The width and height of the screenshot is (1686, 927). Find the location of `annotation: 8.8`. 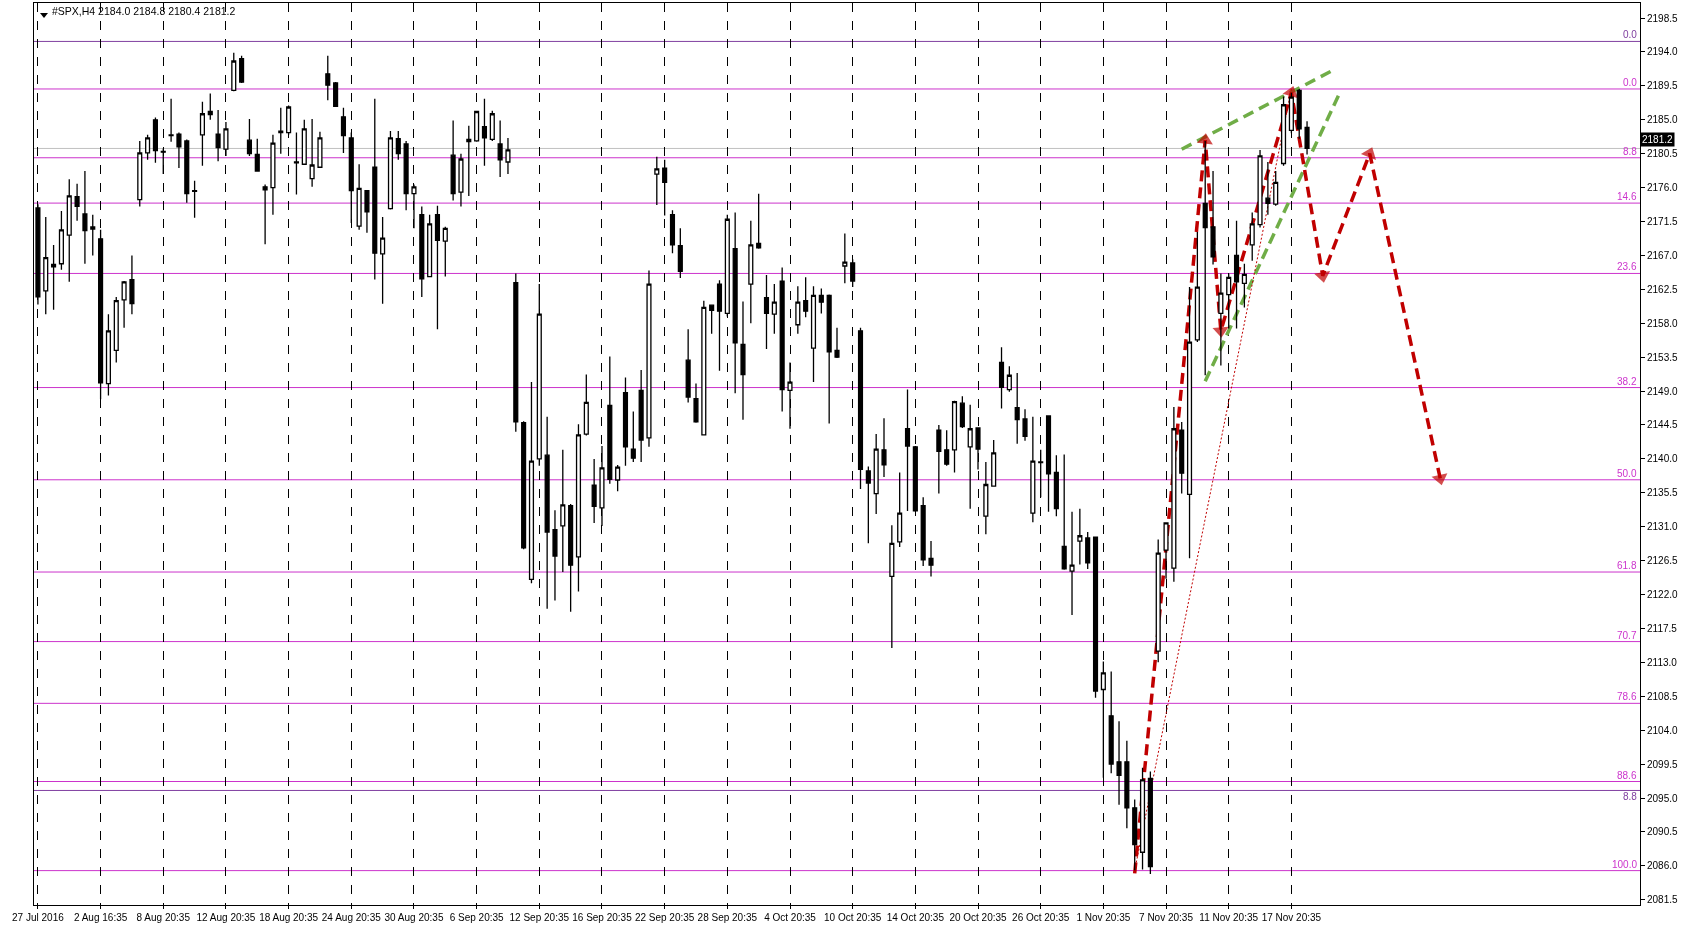

annotation: 8.8 is located at coordinates (1630, 796).